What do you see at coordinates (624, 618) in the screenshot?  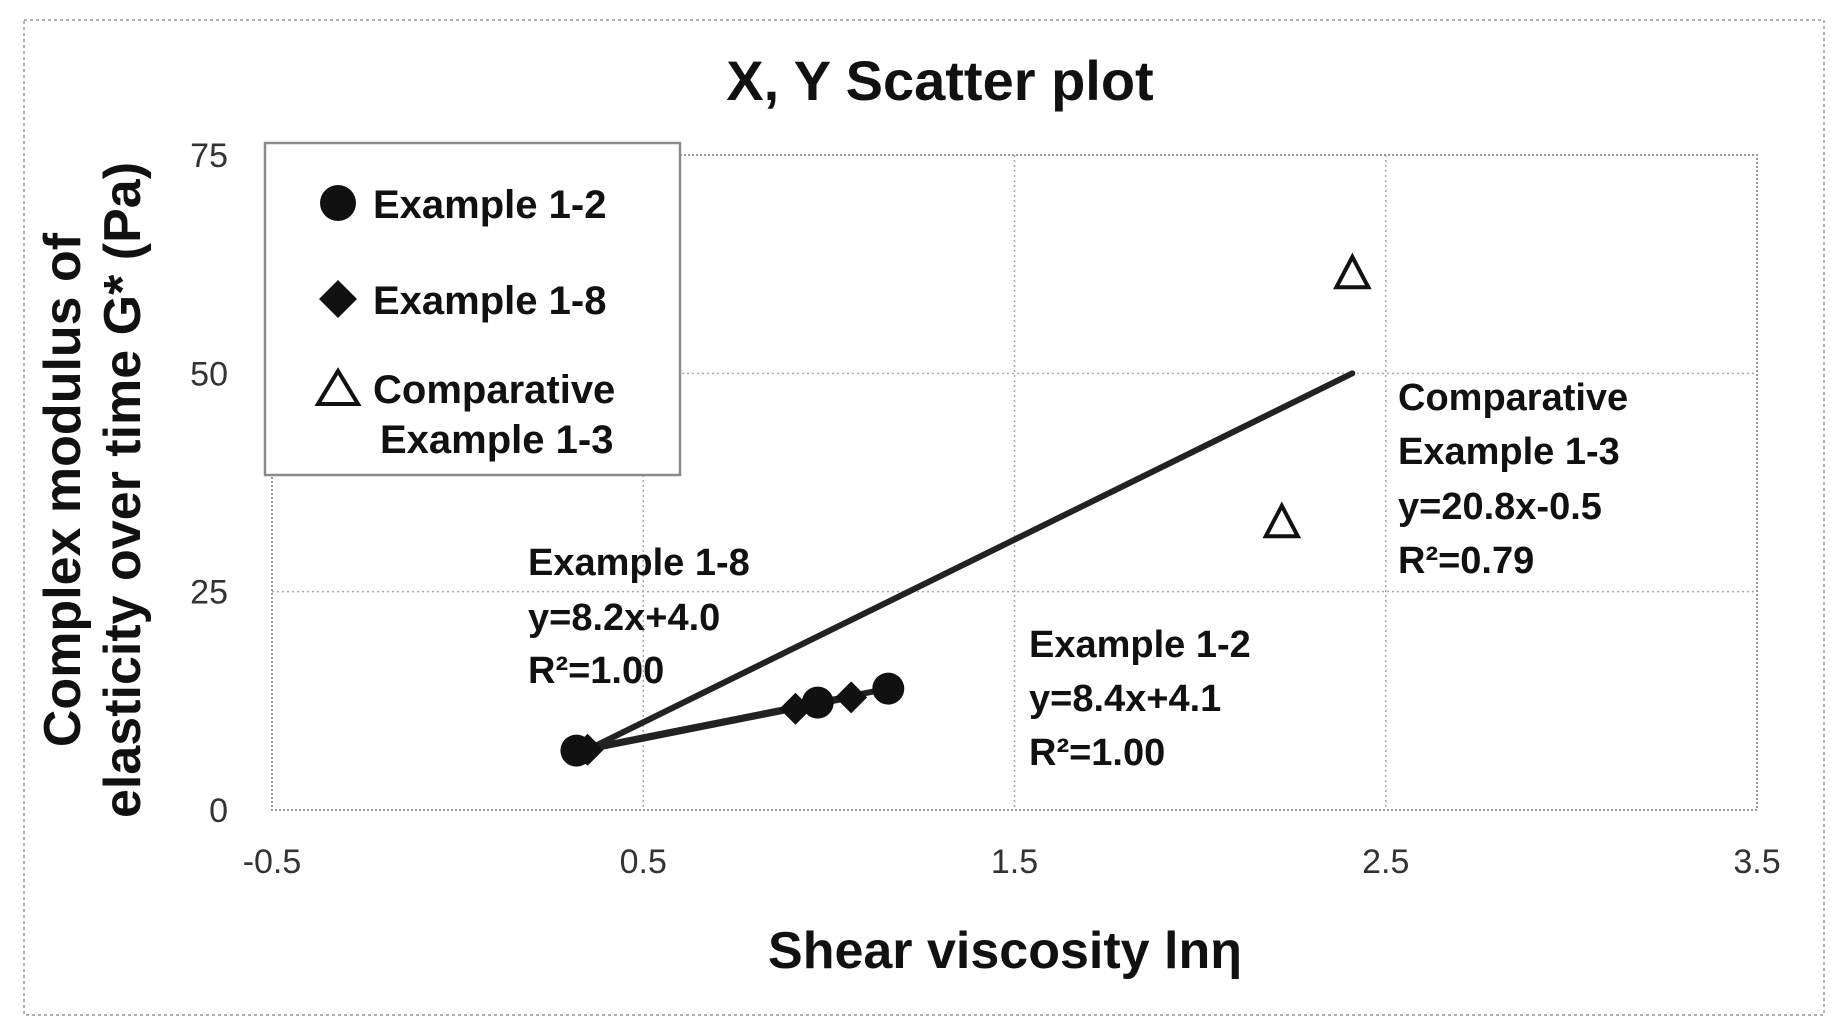 I see `annotation-line: y=8.2x+4.0` at bounding box center [624, 618].